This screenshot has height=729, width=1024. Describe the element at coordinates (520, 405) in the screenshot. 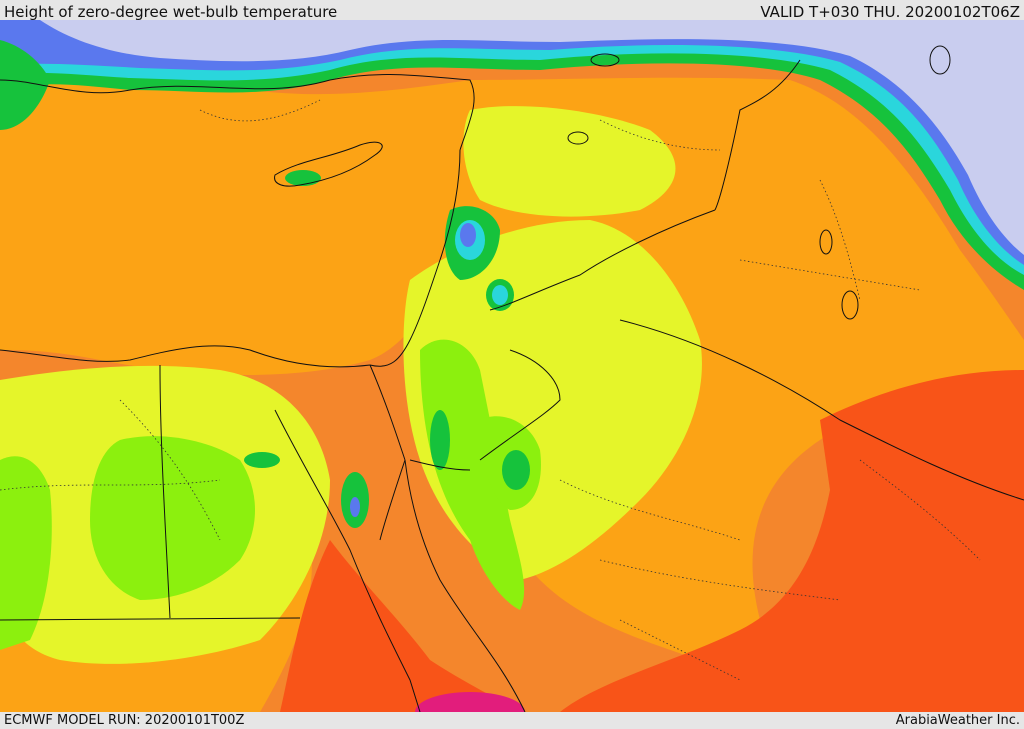

I see `border-jordan-saudi` at that location.